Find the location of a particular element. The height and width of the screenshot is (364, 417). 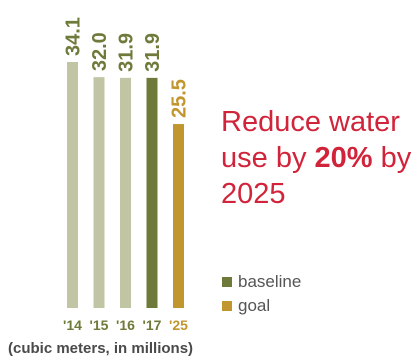

tick-label-3: '17 is located at coordinates (152, 325).